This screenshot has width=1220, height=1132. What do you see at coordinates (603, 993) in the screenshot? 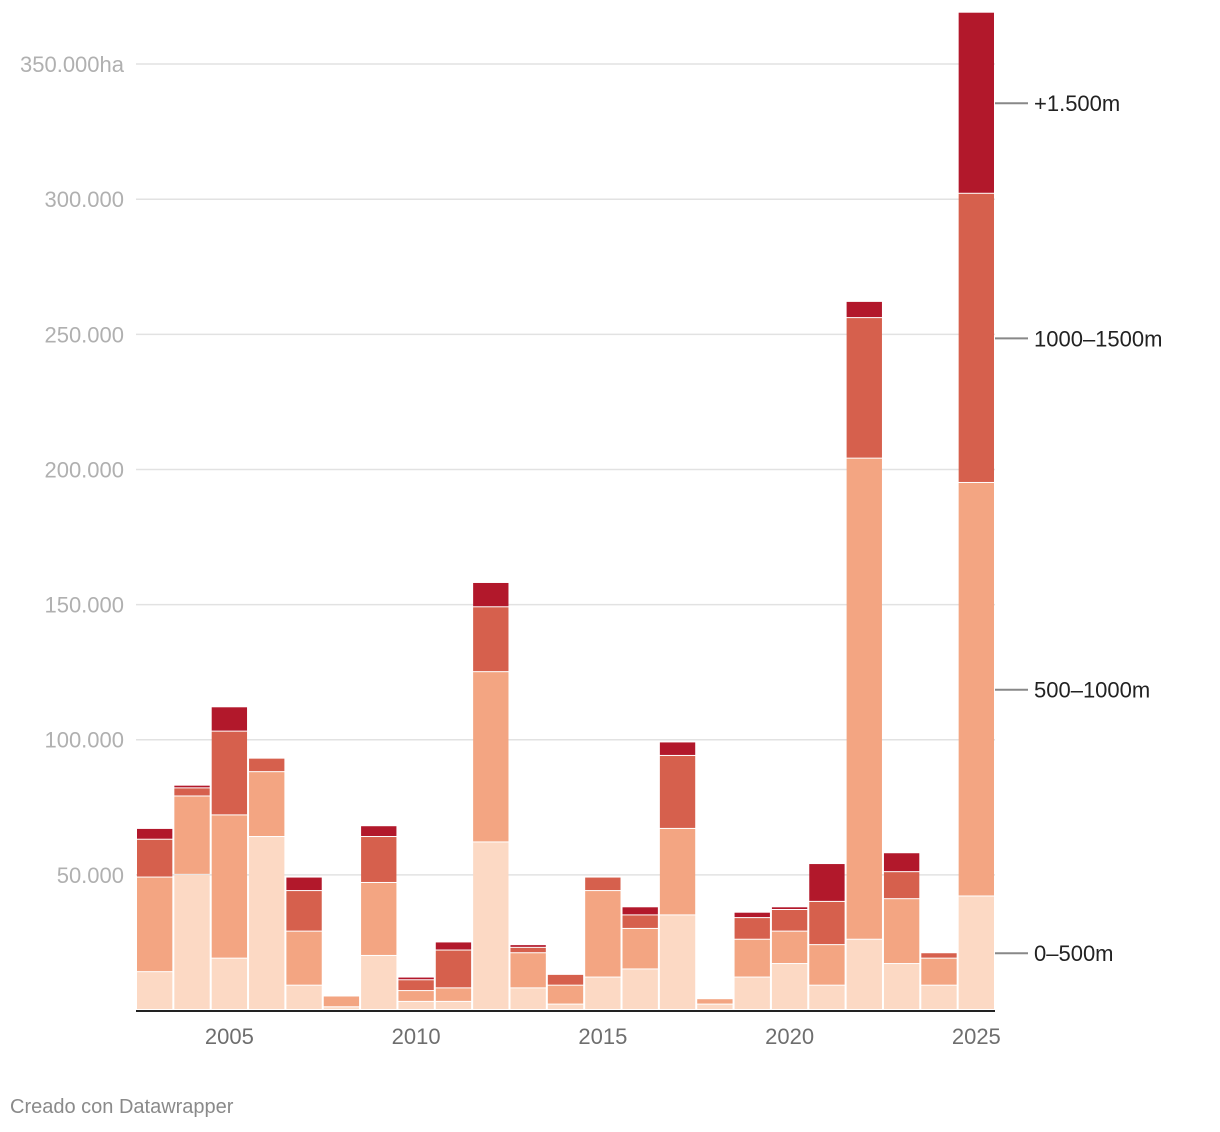
I see `bar-segment-2015-s0` at bounding box center [603, 993].